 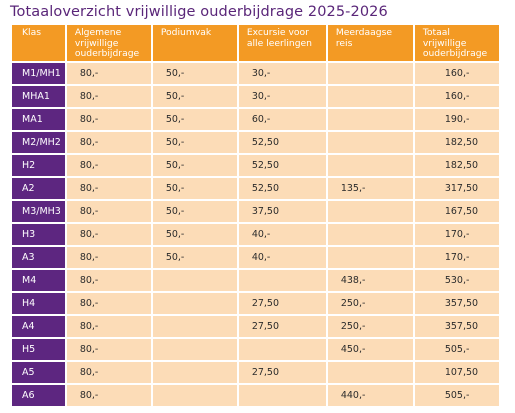 I want to click on cell-meerdaagse-reis: 450,-, so click(x=370, y=349).